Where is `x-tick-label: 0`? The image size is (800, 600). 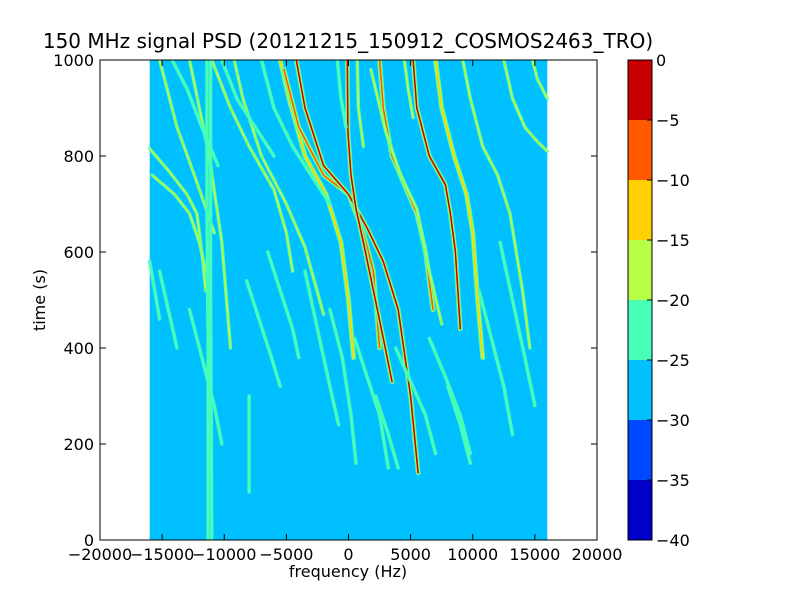
x-tick-label: 0 is located at coordinates (348, 554).